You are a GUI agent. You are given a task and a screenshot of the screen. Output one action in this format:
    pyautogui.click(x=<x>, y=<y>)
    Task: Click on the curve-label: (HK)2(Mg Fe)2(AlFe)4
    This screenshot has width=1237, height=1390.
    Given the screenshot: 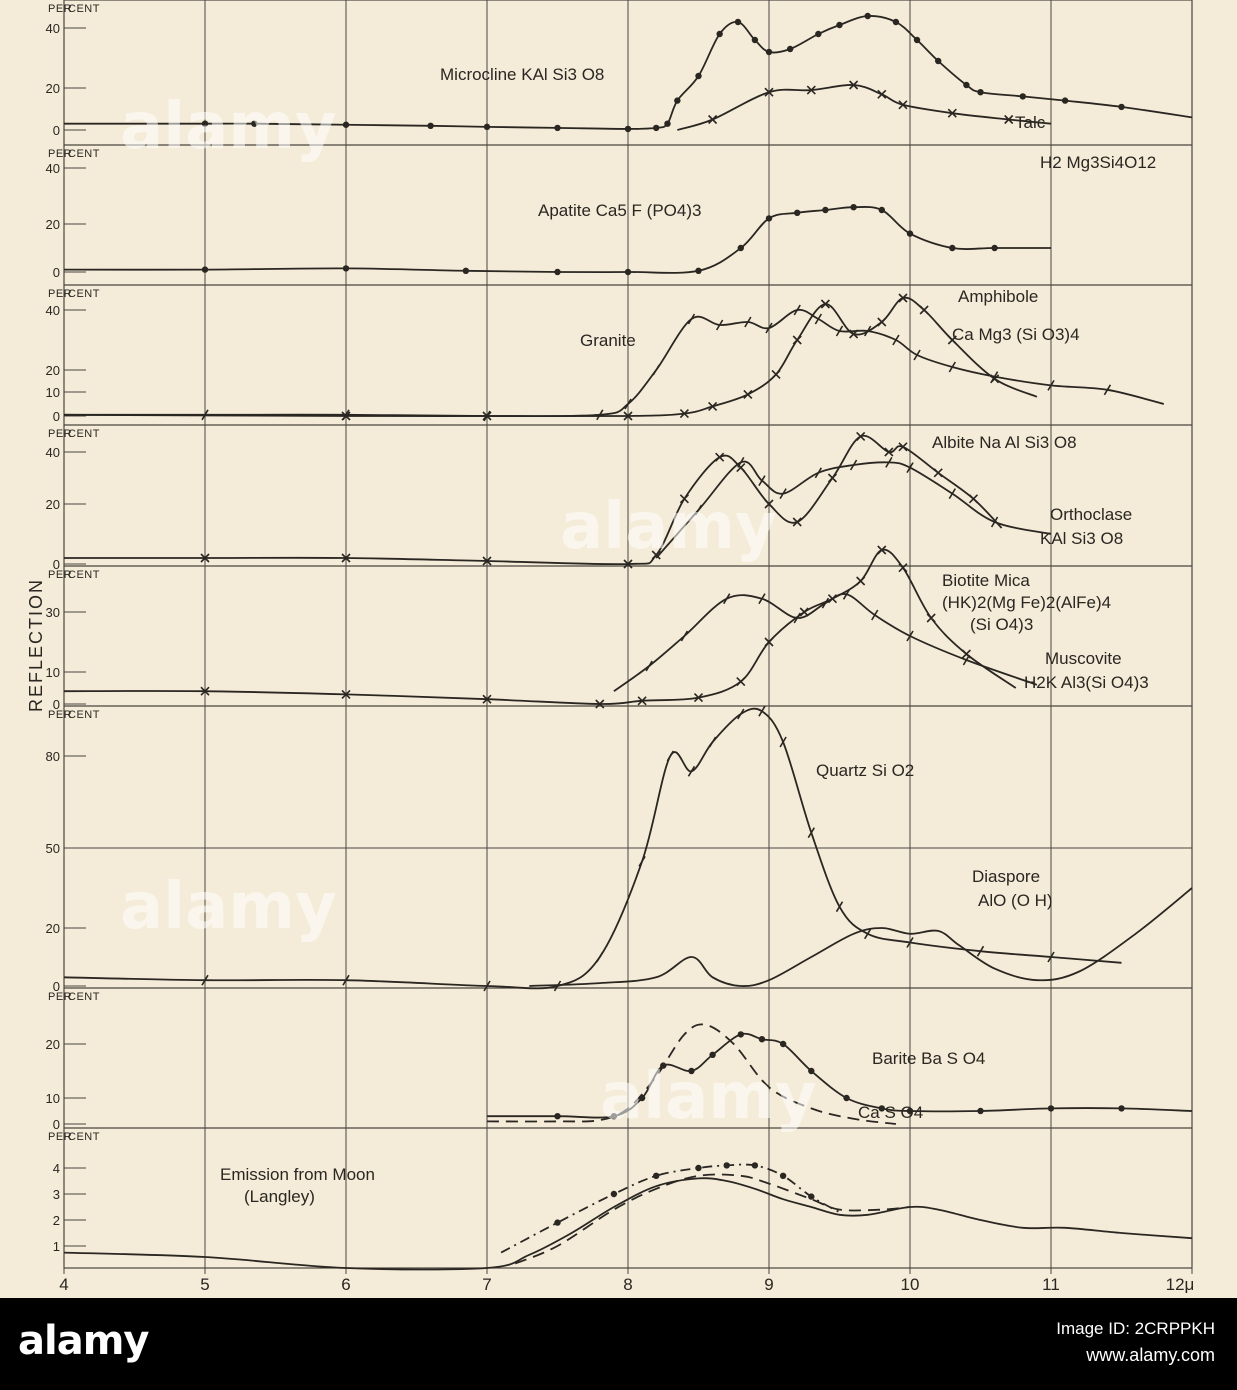 What is the action you would take?
    pyautogui.click(x=1026, y=602)
    